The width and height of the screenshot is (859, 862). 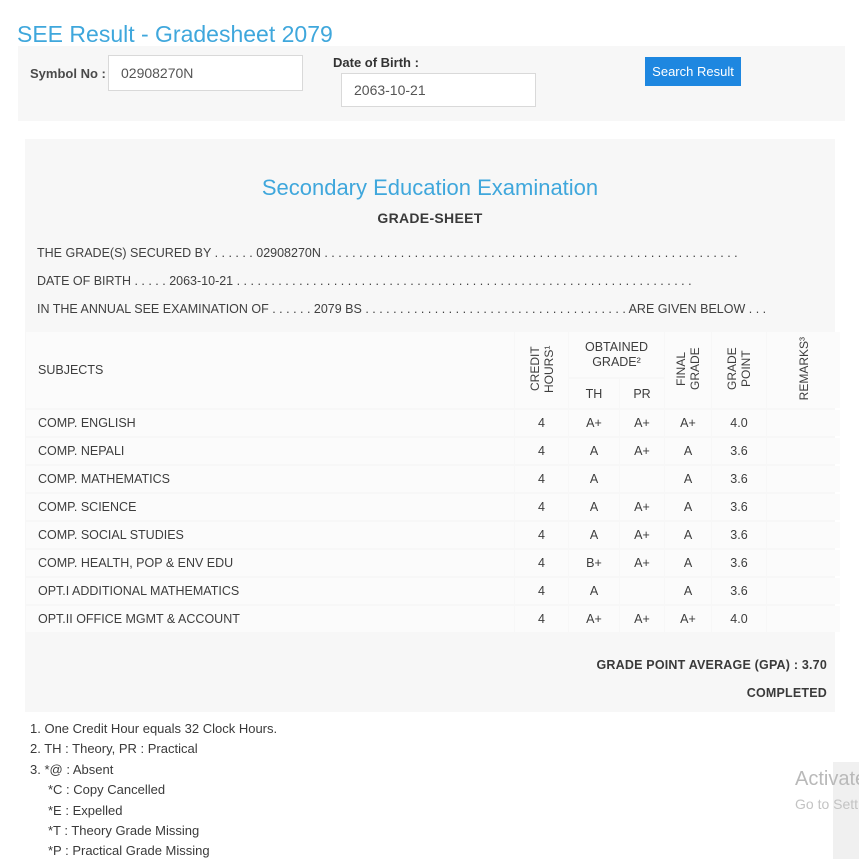 I want to click on footnote-line: *T : Theory Grade Missing, so click(x=124, y=831).